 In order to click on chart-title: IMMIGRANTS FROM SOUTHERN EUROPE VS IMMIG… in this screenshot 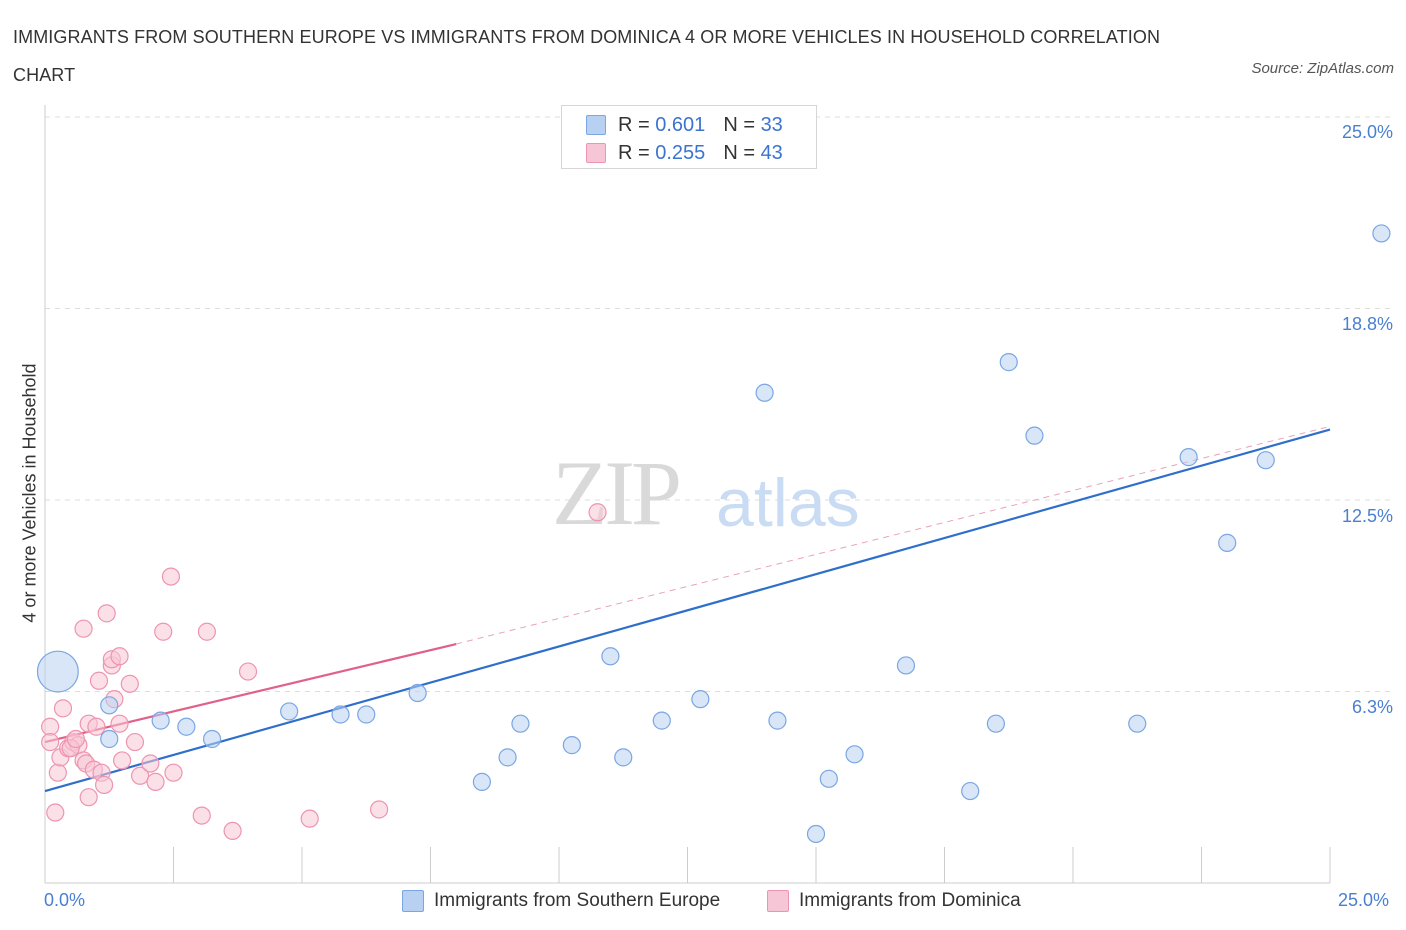, I will do `click(587, 56)`.